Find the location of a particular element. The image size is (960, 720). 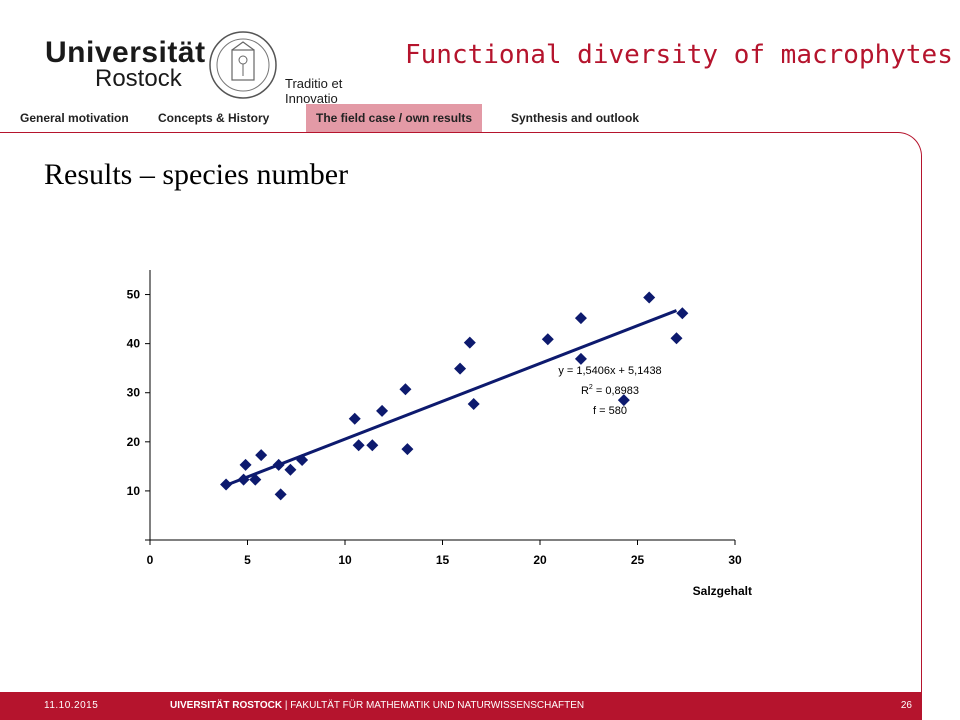

university-name: Universität is located at coordinates (125, 52).